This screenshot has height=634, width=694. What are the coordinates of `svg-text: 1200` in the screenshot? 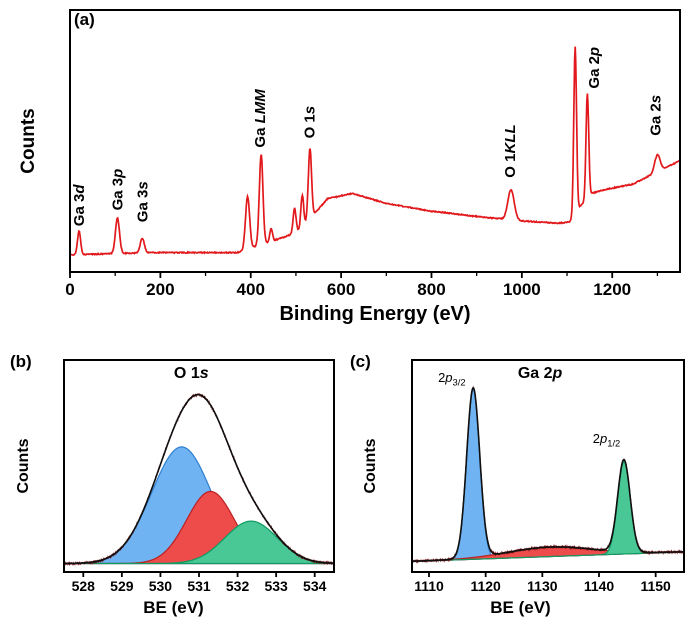 It's located at (612, 289).